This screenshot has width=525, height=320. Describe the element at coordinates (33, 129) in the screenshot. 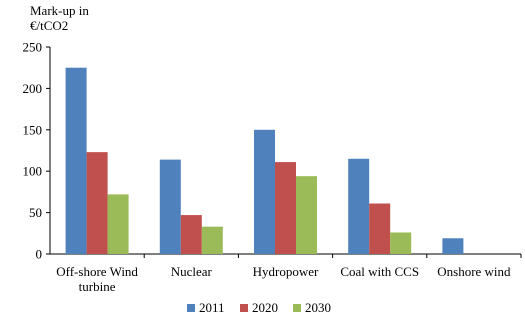

I see `y-tick-label: 150` at that location.